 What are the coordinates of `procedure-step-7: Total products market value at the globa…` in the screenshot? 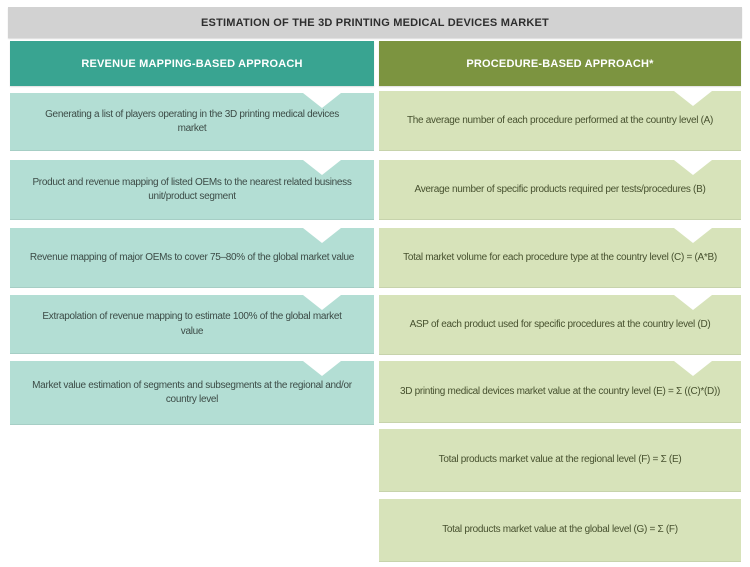 It's located at (560, 530).